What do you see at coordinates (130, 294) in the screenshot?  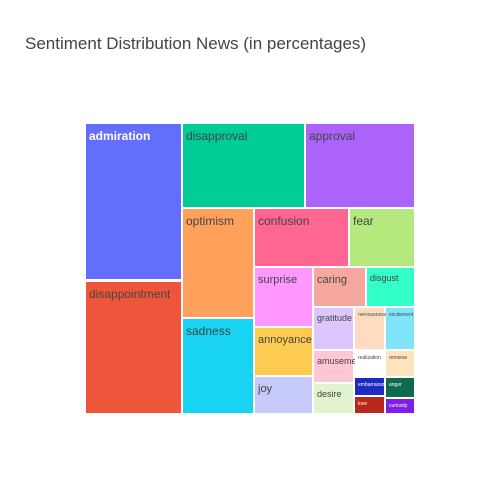 I see `treemap-tile-label-disappointment: disappointment` at bounding box center [130, 294].